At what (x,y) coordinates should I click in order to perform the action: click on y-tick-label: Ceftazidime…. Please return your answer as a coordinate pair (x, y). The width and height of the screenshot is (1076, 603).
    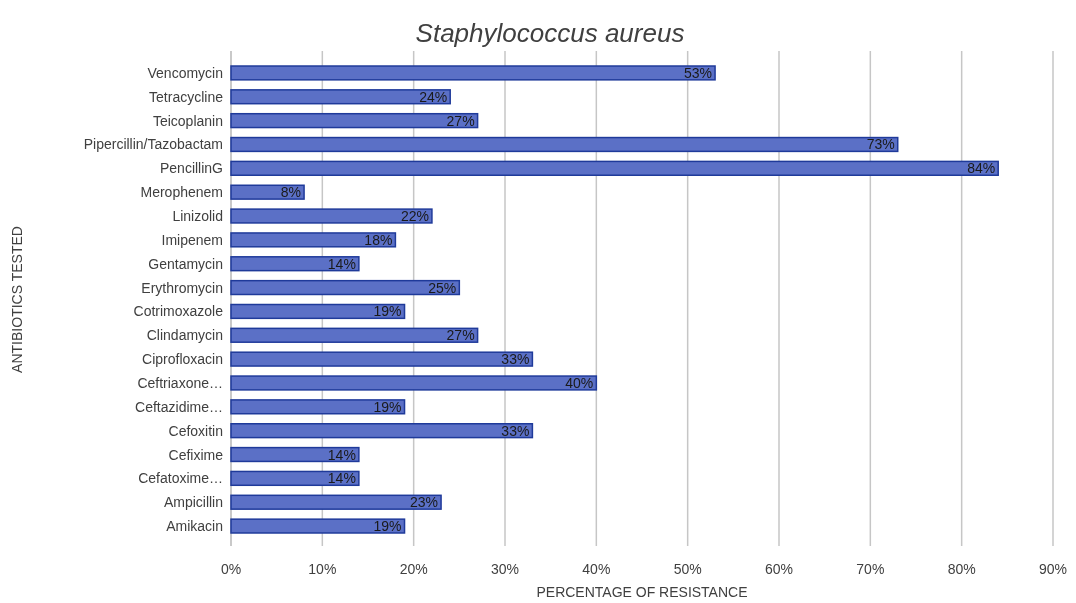
    Looking at the image, I should click on (179, 406).